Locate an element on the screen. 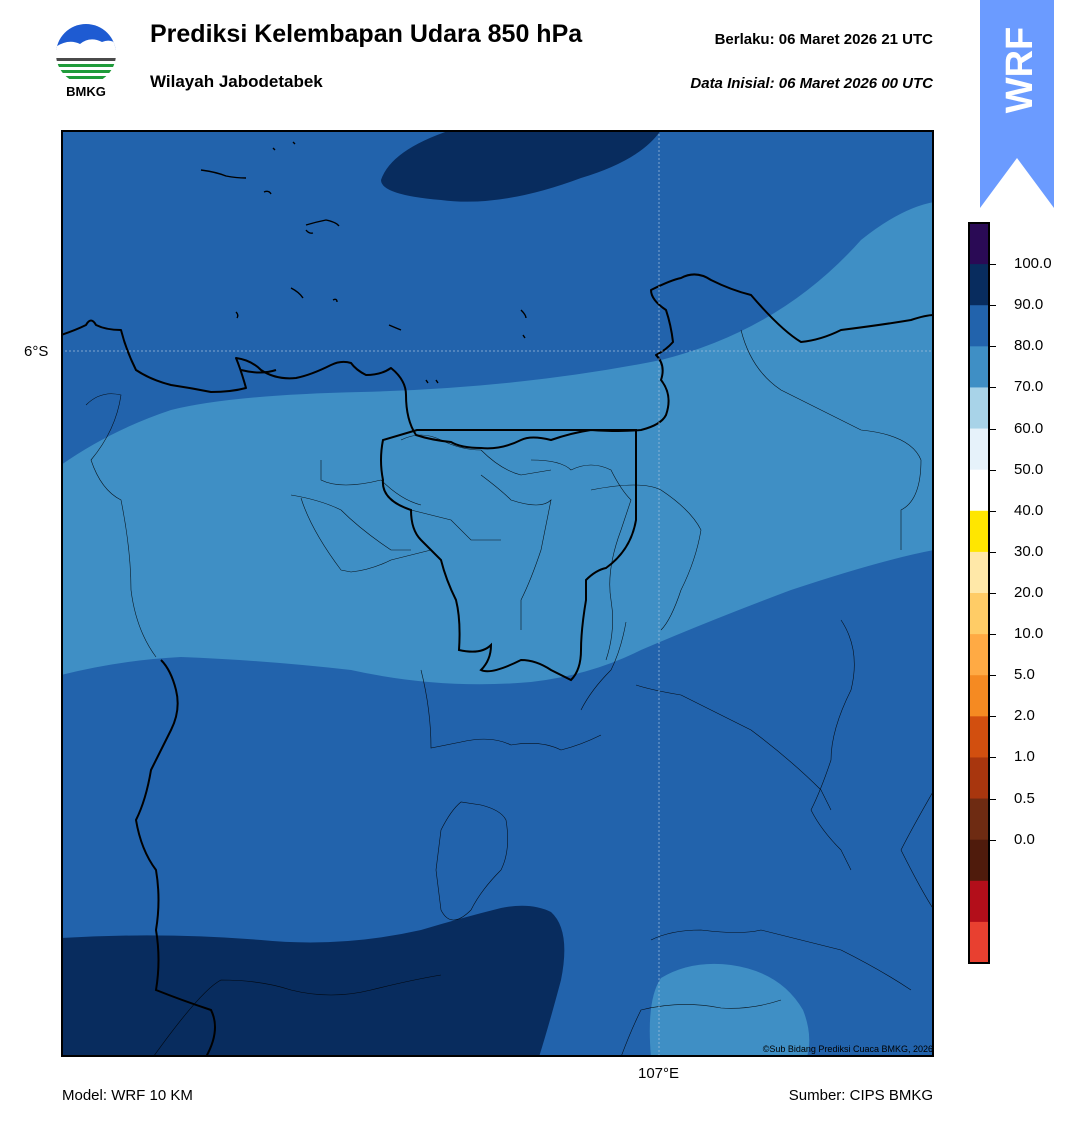 The width and height of the screenshot is (1081, 1128). longitude-label: 107°E is located at coordinates (659, 1073).